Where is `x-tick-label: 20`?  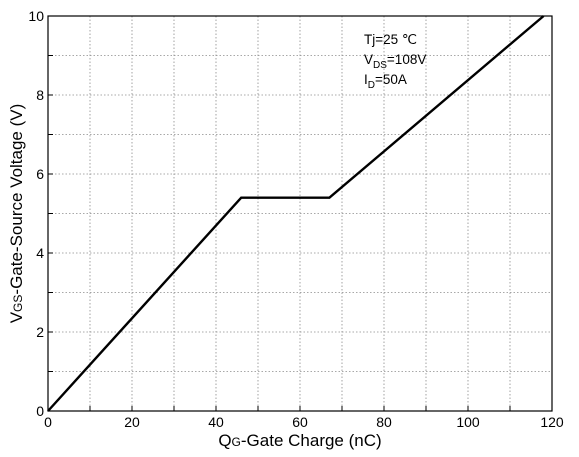
x-tick-label: 20 is located at coordinates (132, 422).